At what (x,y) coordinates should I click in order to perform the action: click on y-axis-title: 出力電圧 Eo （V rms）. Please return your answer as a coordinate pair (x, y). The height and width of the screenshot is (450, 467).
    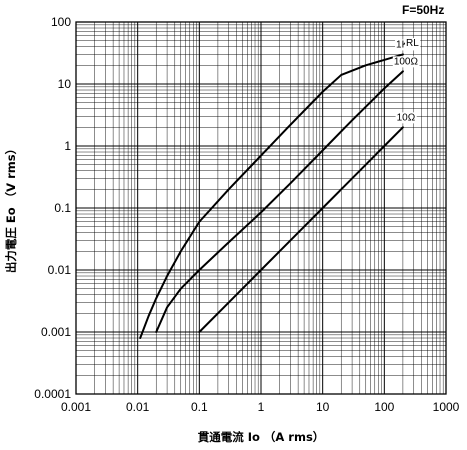
    Looking at the image, I should click on (11, 208).